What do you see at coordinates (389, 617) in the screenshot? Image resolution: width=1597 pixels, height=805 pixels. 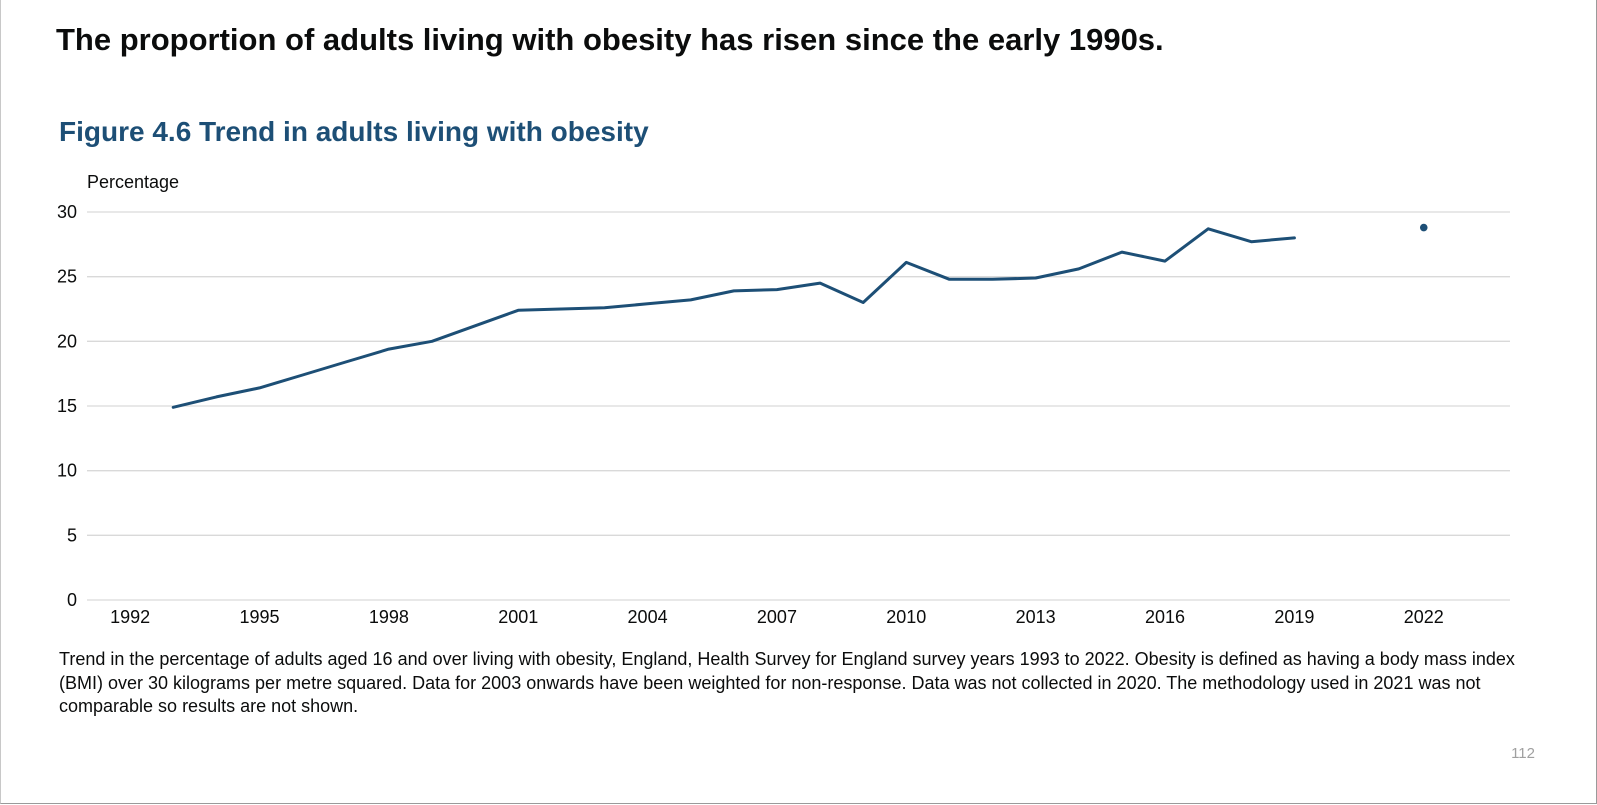 I see `x-tick-label: 1998` at bounding box center [389, 617].